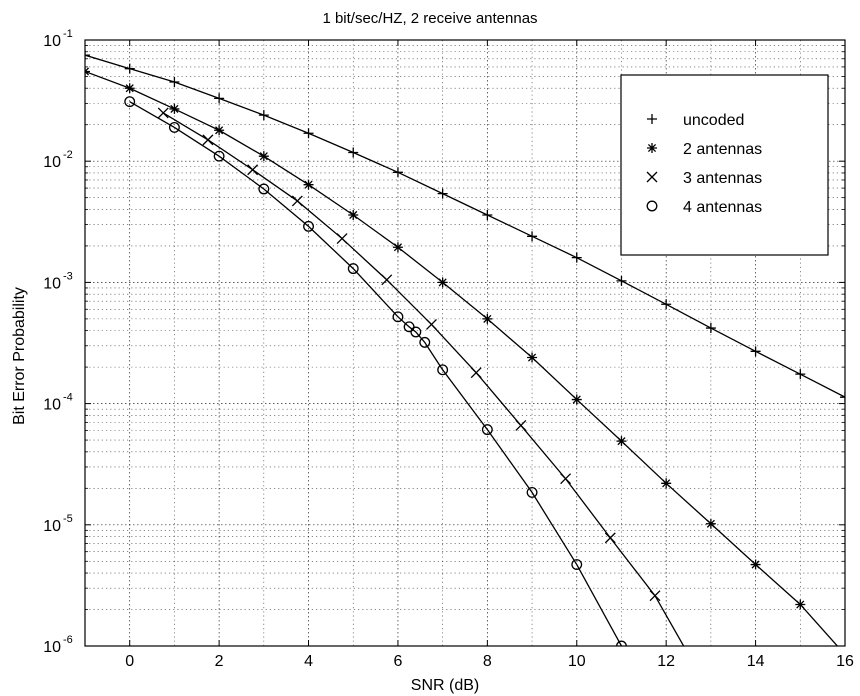 The height and width of the screenshot is (696, 860). I want to click on y-tick-exponent: -3, so click(68, 276).